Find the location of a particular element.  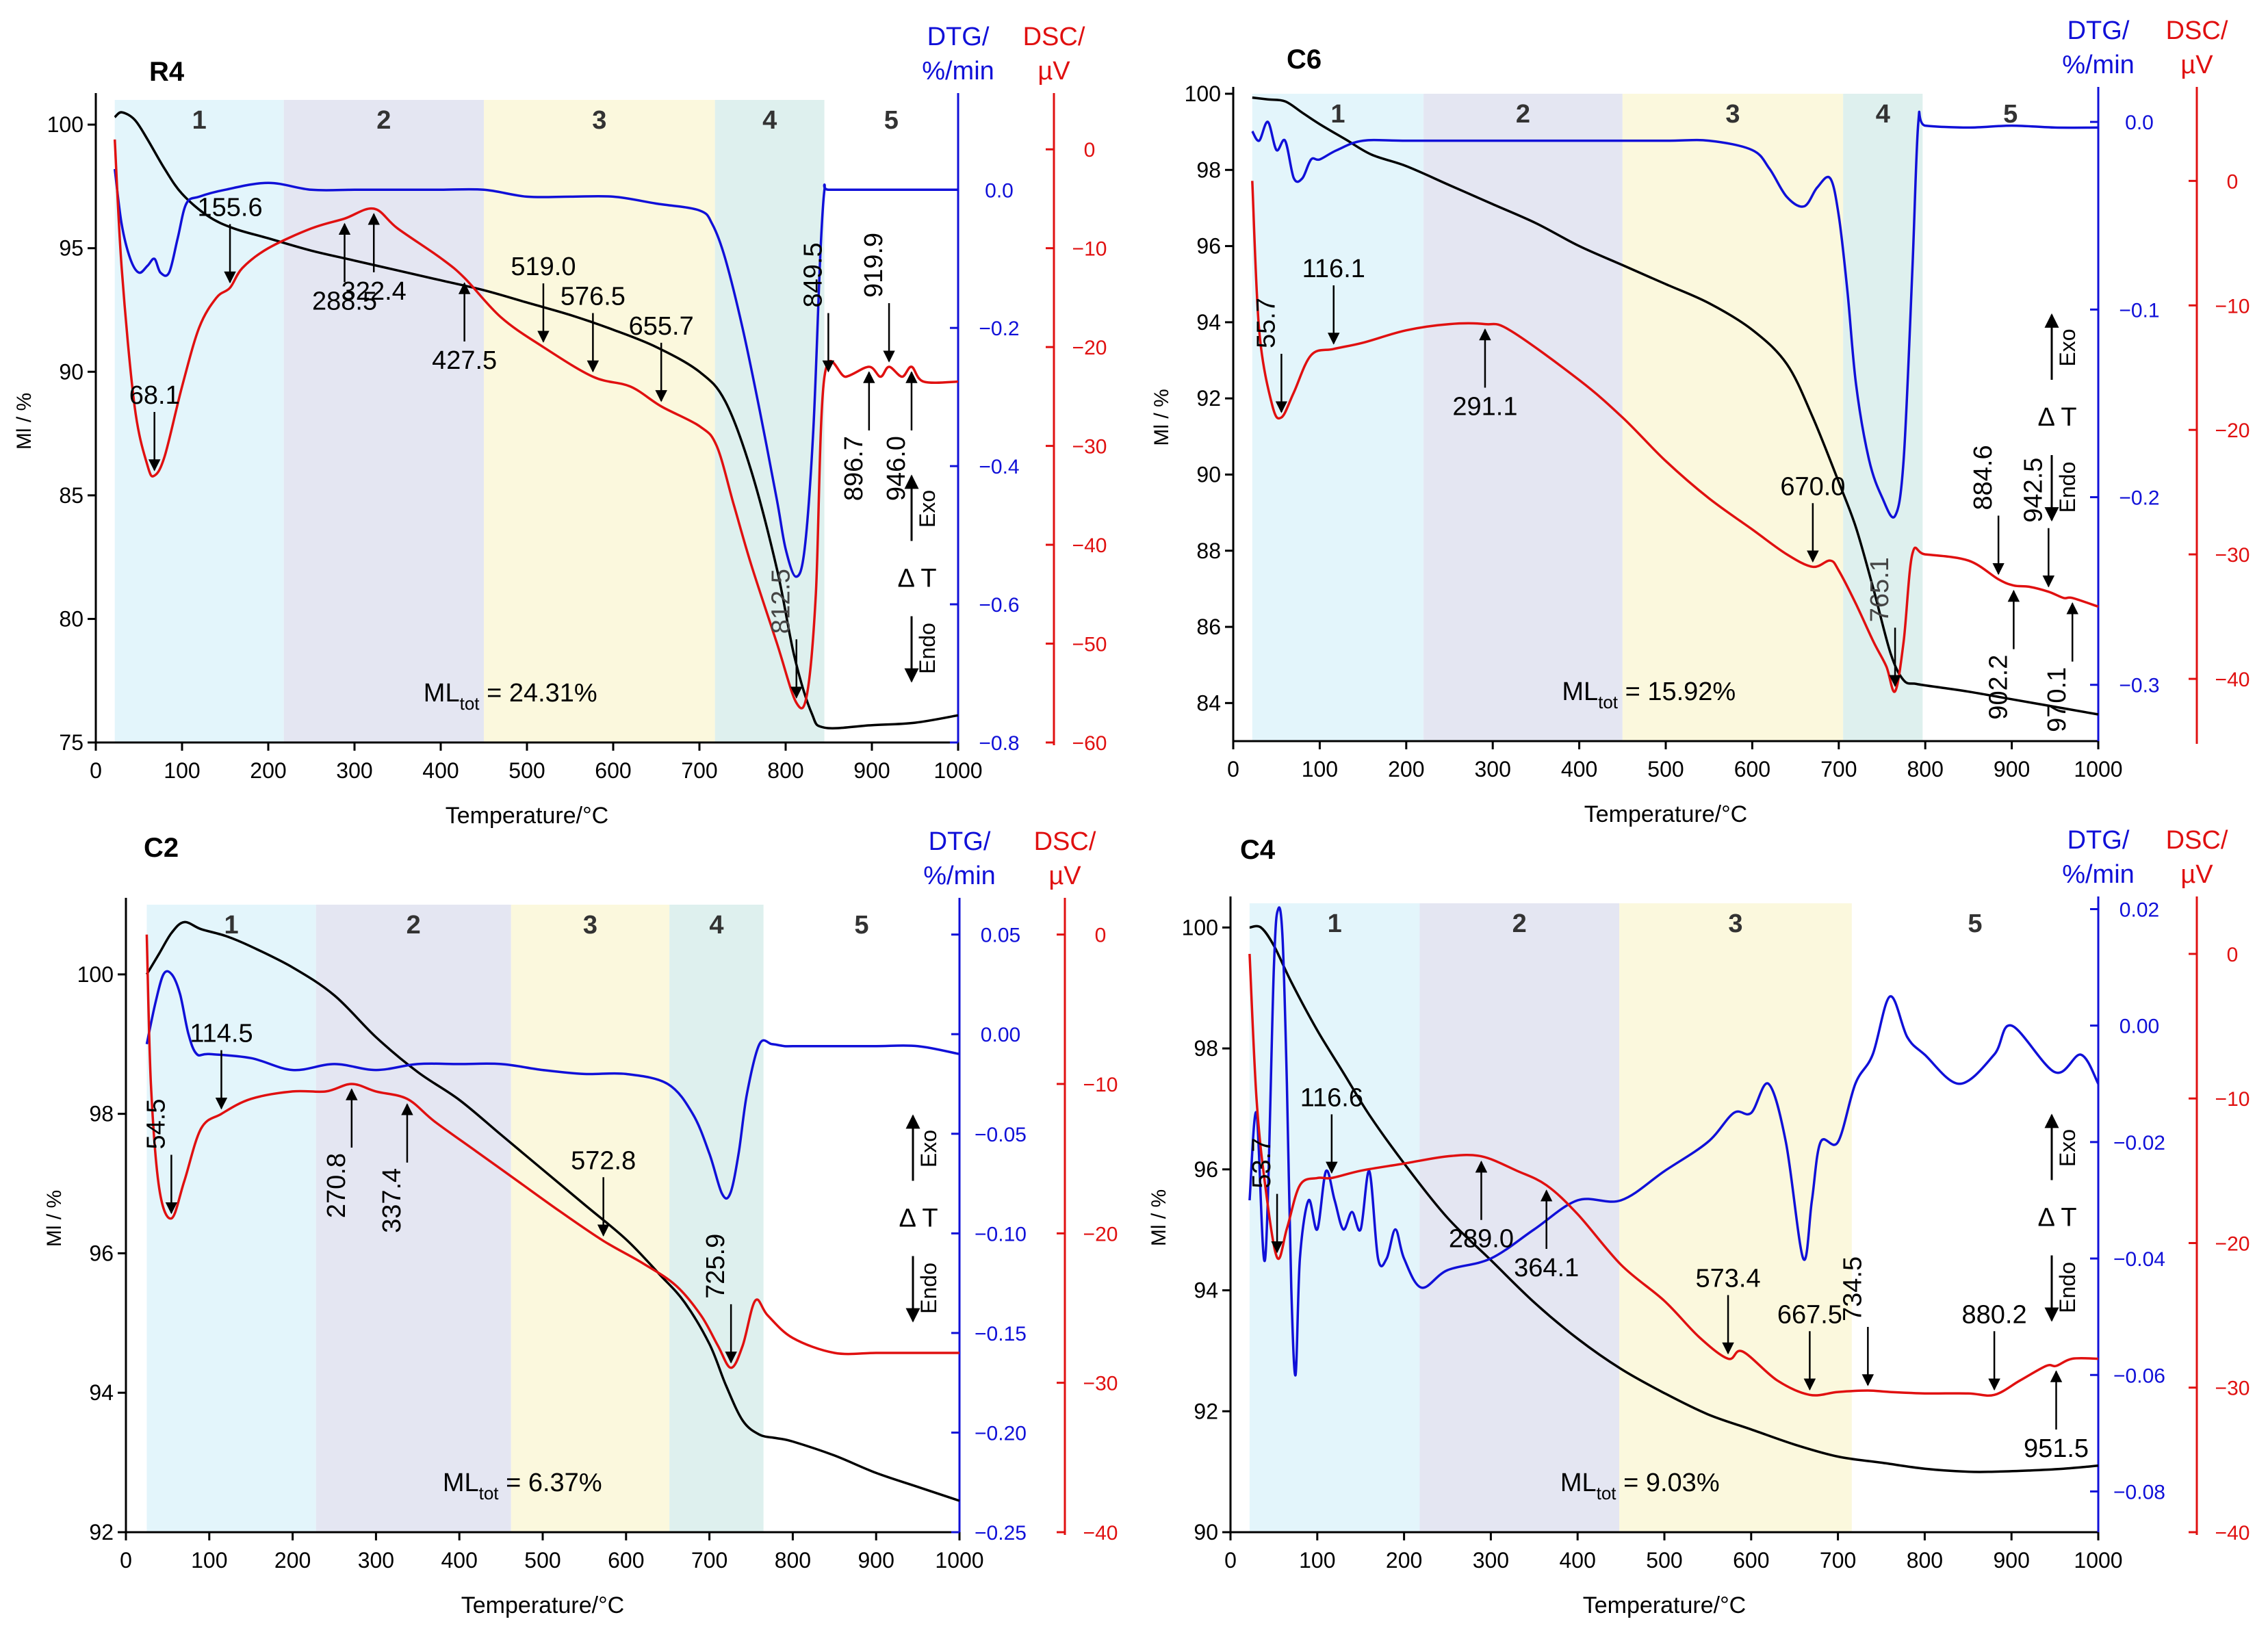

x-tick-label: 0 is located at coordinates (96, 770).